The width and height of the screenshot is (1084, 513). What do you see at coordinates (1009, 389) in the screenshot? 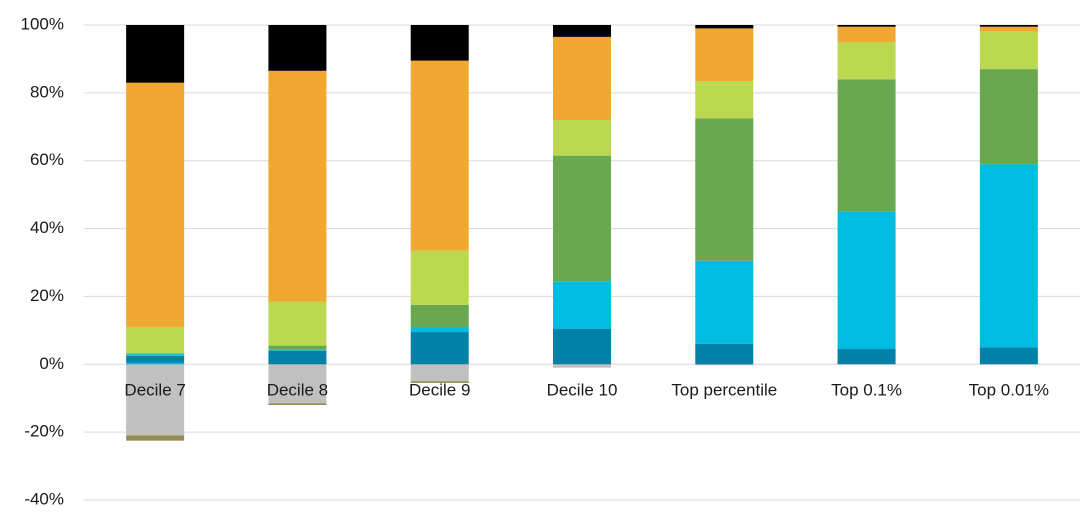
I see `x-tick-label: Top 0.01%` at bounding box center [1009, 389].